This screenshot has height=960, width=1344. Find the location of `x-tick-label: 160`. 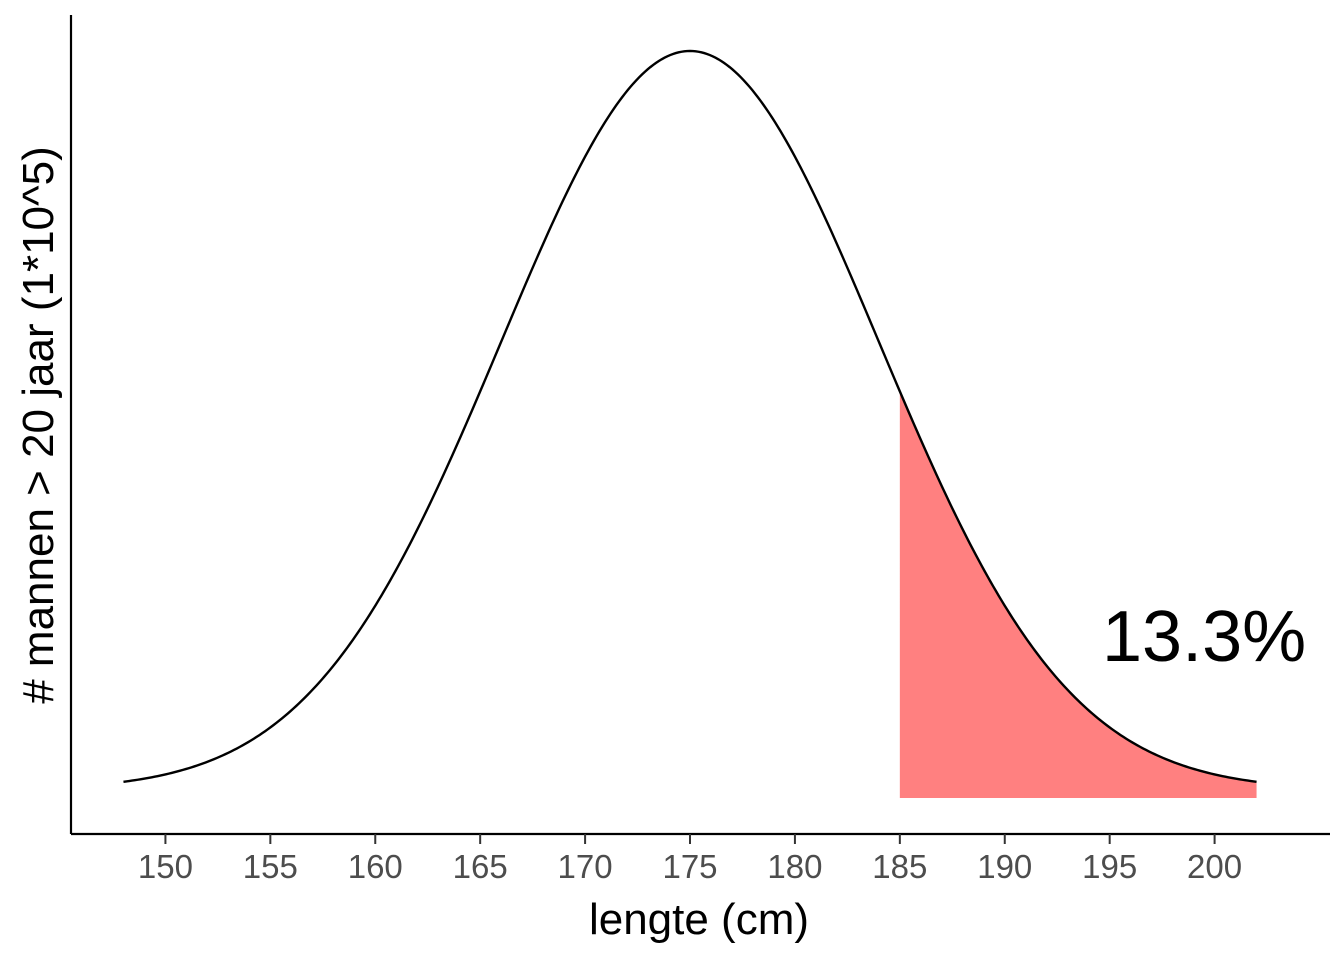

x-tick-label: 160 is located at coordinates (375, 866).